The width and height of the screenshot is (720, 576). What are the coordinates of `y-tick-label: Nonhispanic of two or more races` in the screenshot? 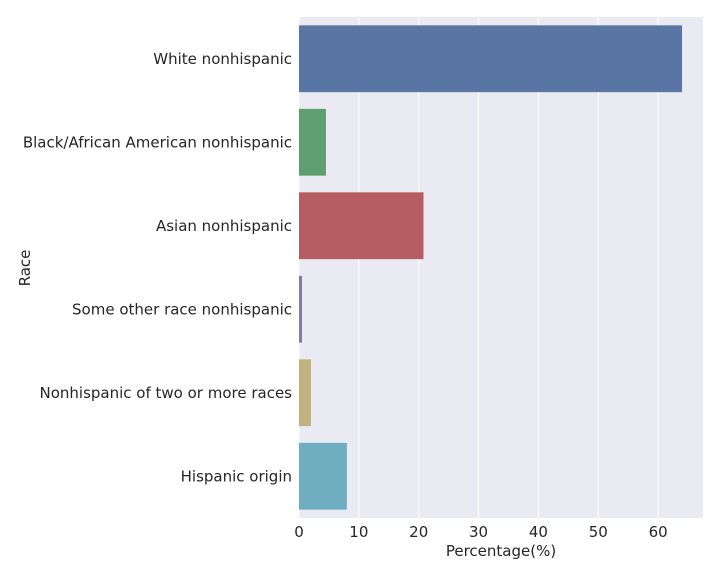 It's located at (165, 393).